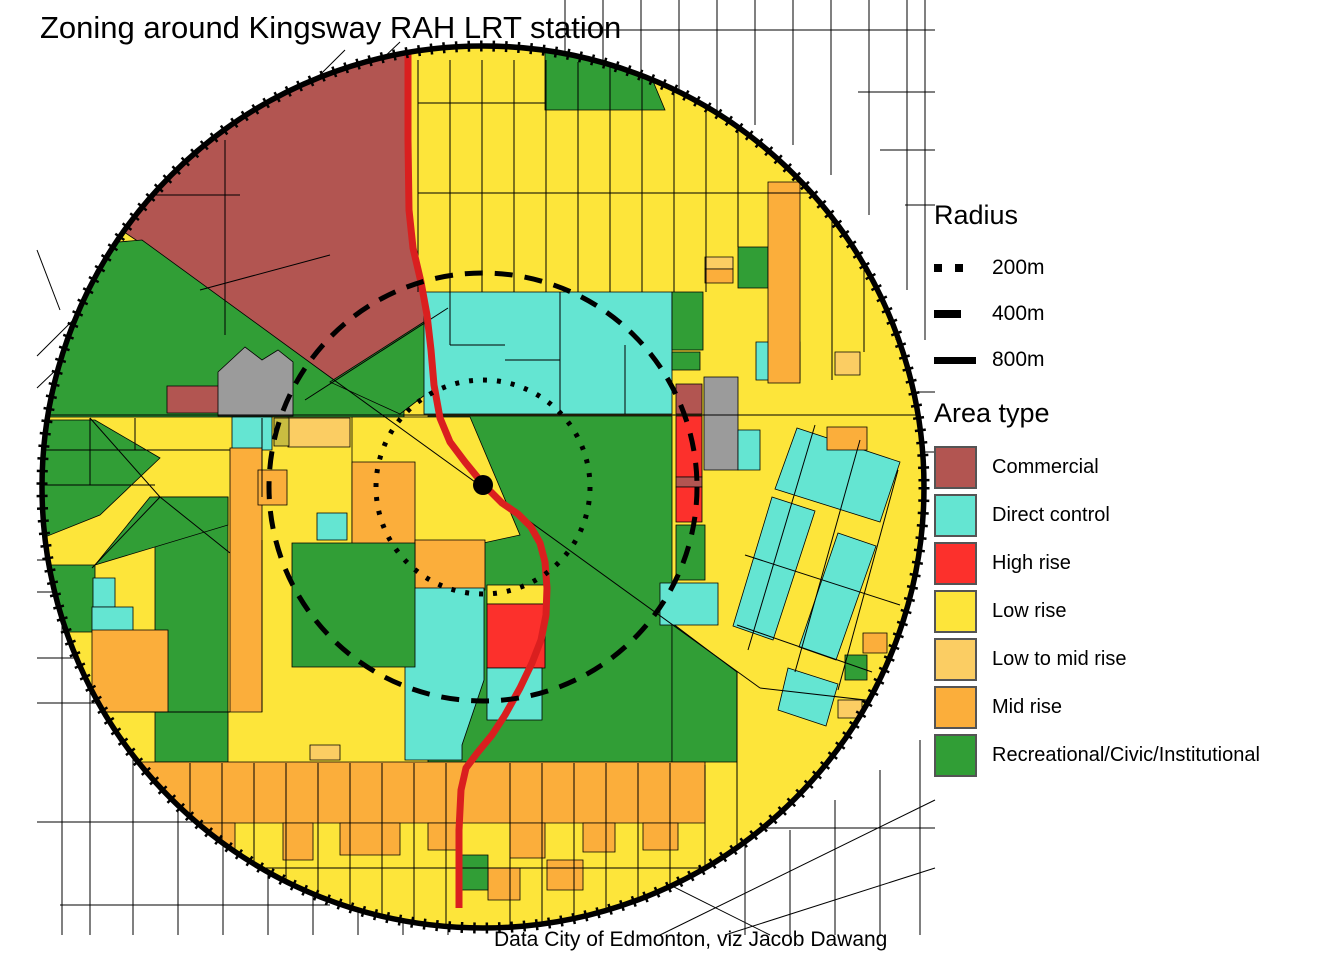  I want to click on page-title: Zoning around Kingsway RAH LRT station, so click(331, 27).